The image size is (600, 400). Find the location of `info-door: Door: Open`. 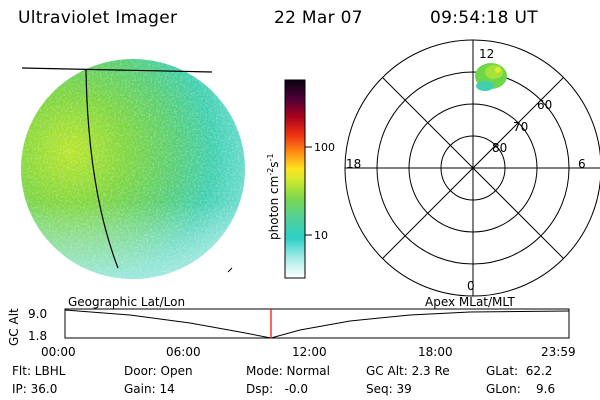

info-door: Door: Open is located at coordinates (158, 371).